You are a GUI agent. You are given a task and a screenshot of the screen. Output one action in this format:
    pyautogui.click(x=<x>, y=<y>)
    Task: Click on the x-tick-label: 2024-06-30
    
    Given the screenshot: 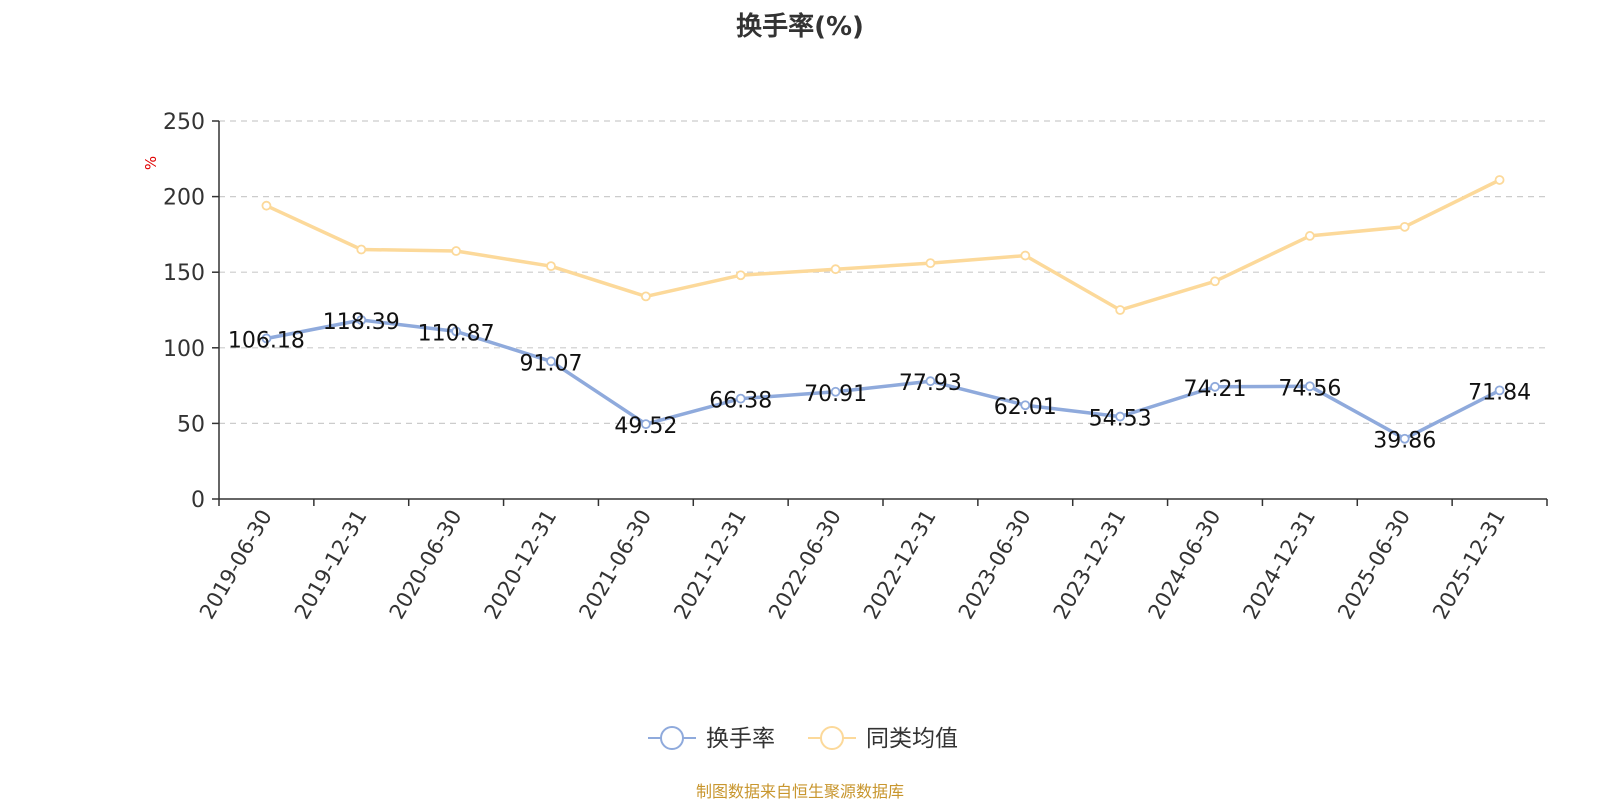 What is the action you would take?
    pyautogui.click(x=1185, y=565)
    